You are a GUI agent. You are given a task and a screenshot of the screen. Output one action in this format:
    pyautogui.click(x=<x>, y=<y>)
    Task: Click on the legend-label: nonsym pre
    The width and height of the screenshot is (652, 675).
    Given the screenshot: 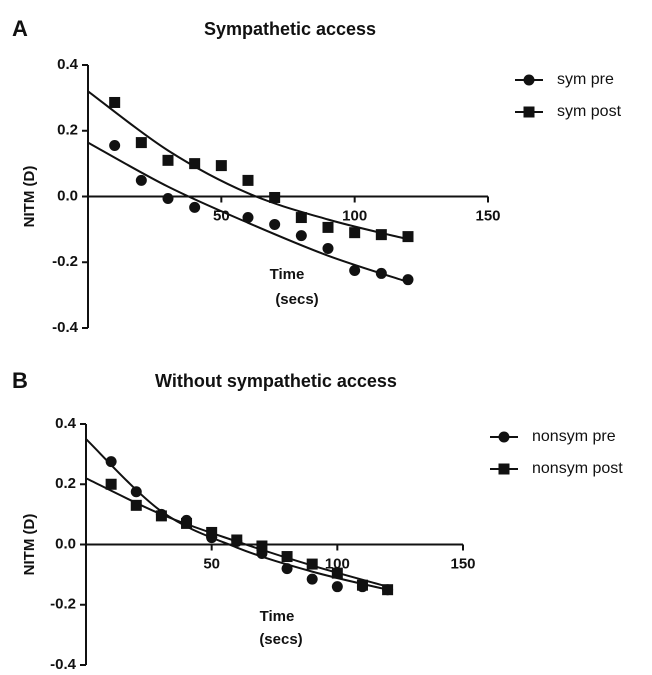 What is the action you would take?
    pyautogui.click(x=574, y=436)
    